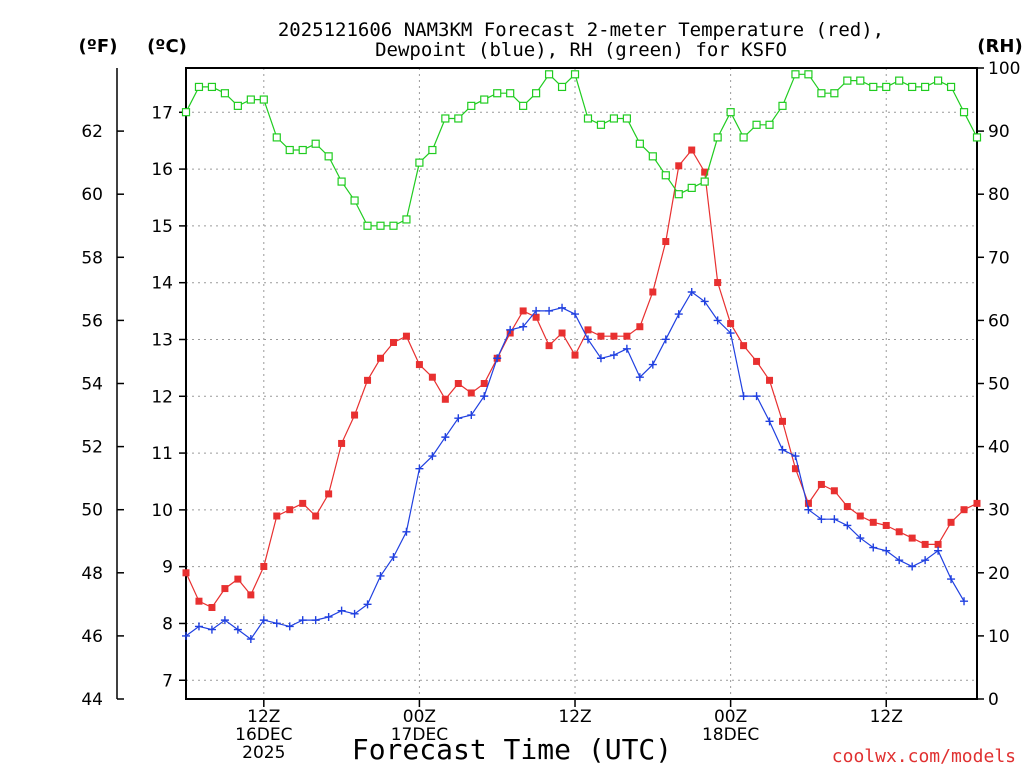  What do you see at coordinates (263, 735) in the screenshot?
I see `x-tick-label: 16DEC` at bounding box center [263, 735].